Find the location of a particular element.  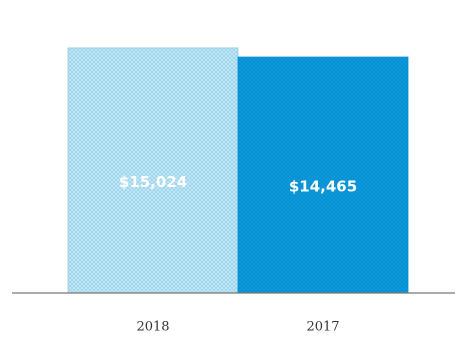

x-tick-labels-group: 2018 2017 is located at coordinates (237, 327).